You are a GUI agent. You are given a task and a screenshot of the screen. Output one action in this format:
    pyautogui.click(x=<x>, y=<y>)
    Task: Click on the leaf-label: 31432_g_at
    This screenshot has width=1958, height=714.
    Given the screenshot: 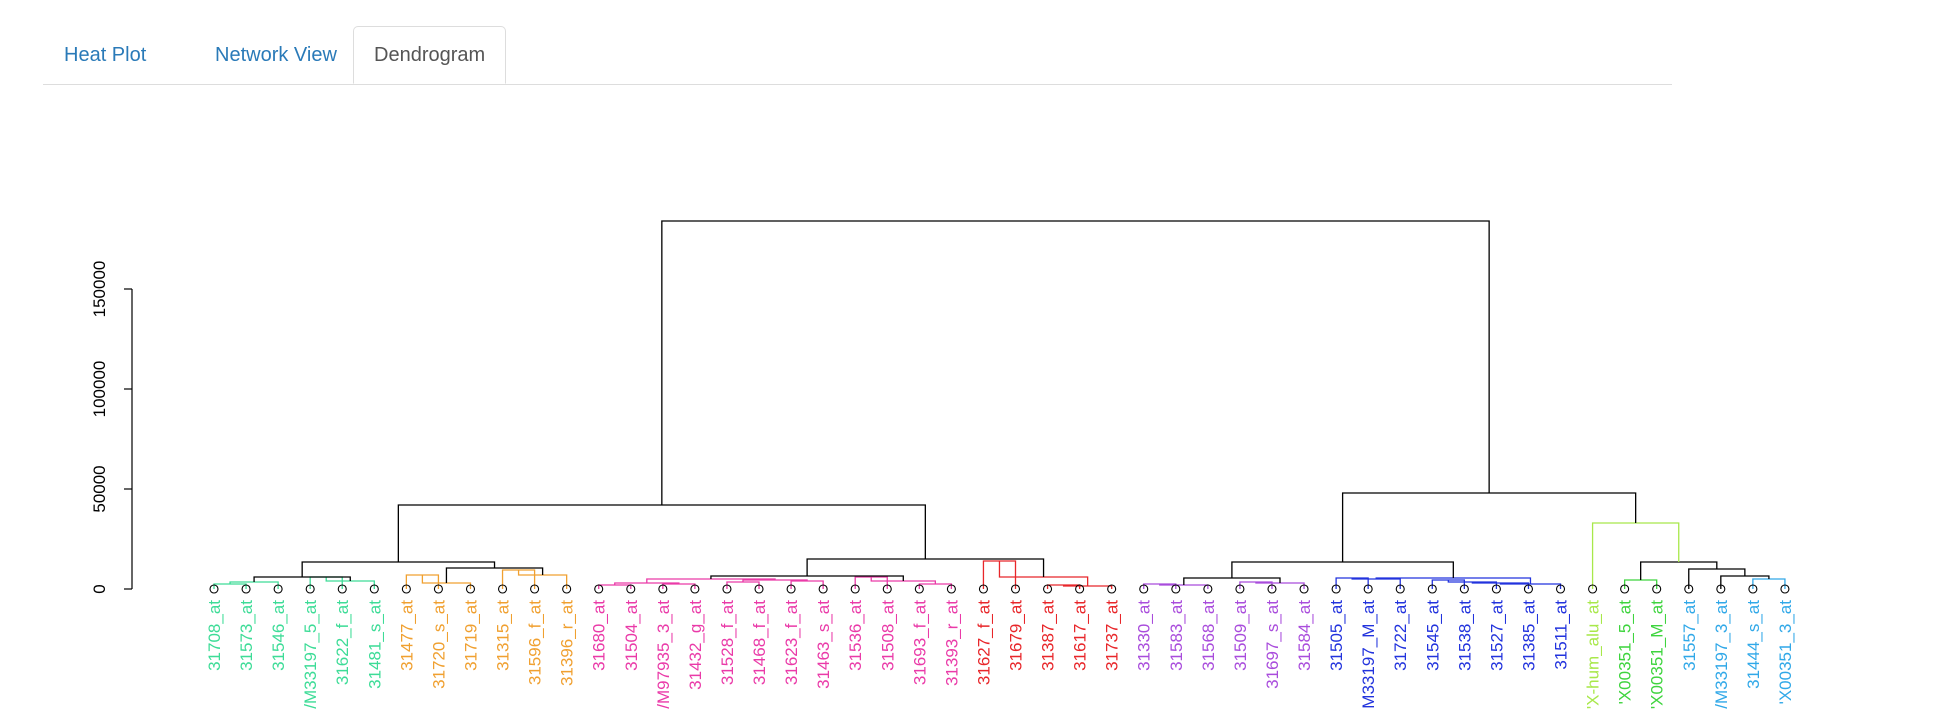 What is the action you would take?
    pyautogui.click(x=695, y=645)
    